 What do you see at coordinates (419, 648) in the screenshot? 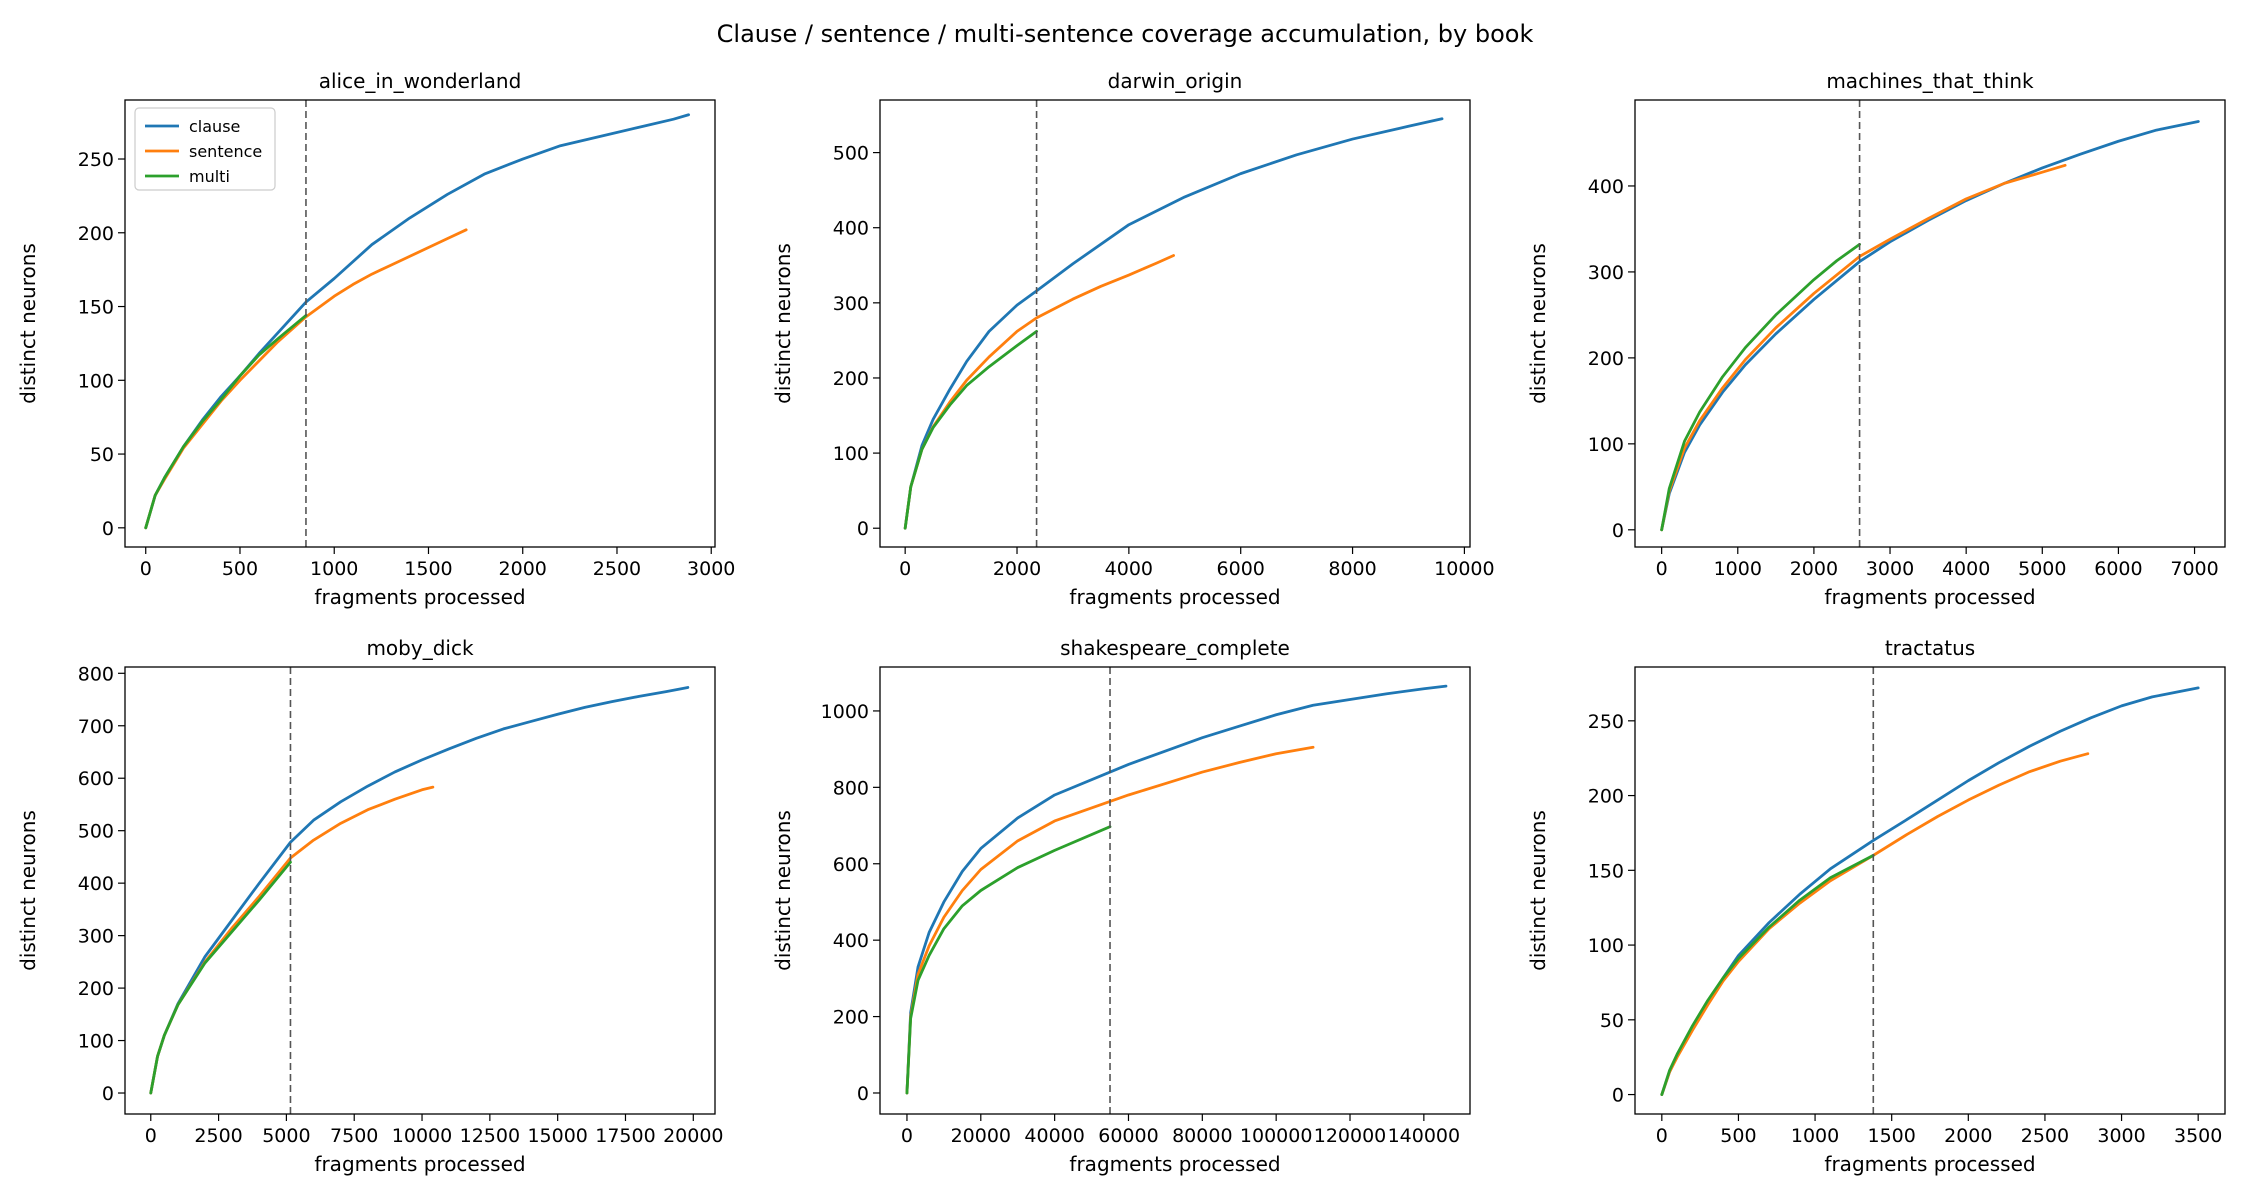
I see `subplot-title: moby_dick` at bounding box center [419, 648].